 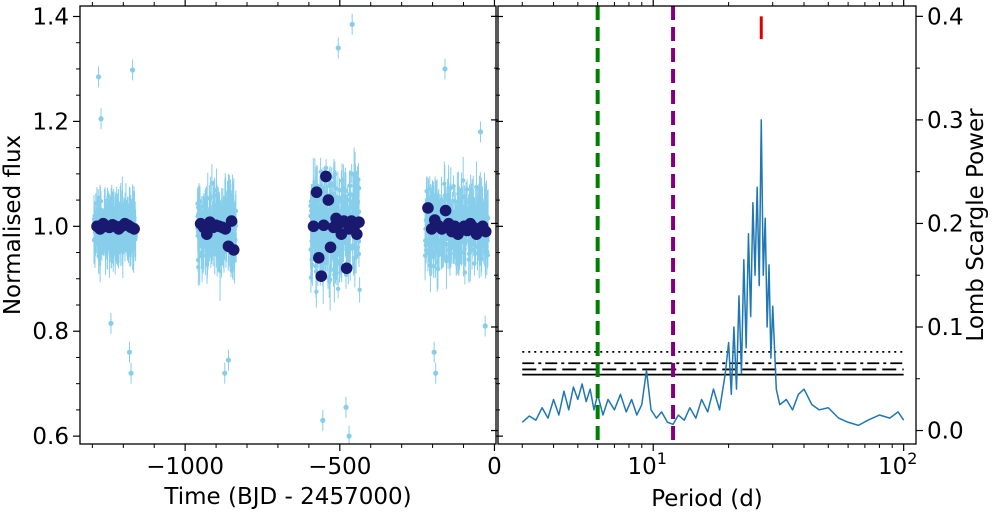 What do you see at coordinates (494, 467) in the screenshot?
I see `x-tick-label: 0` at bounding box center [494, 467].